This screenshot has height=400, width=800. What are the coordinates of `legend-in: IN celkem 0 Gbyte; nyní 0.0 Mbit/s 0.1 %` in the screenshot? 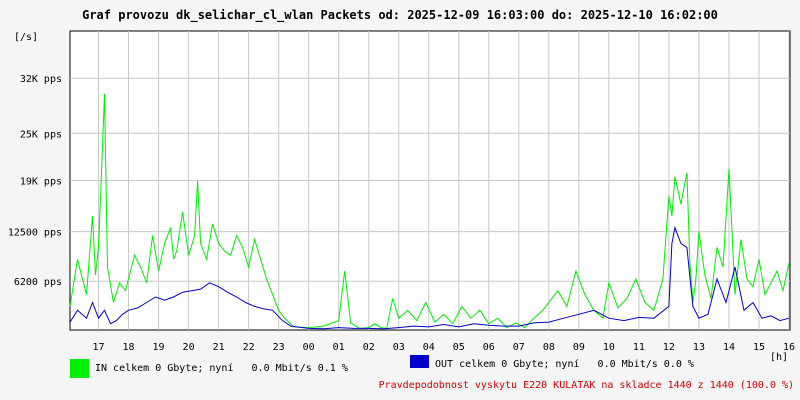 It's located at (209, 368).